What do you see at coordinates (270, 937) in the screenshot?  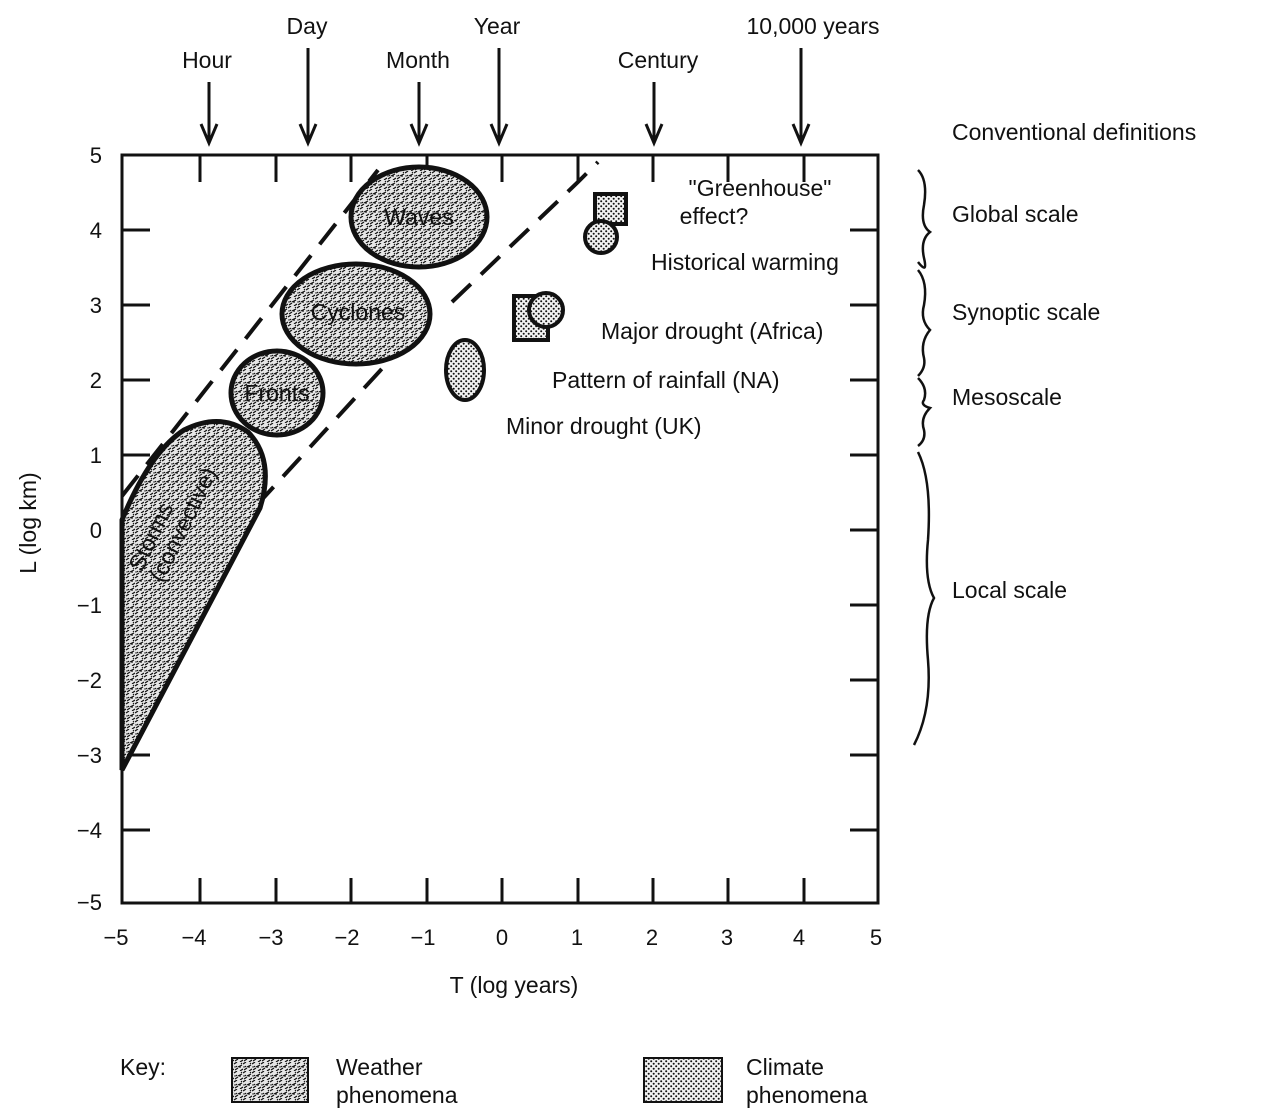 I see `x-tick-label: −3` at bounding box center [270, 937].